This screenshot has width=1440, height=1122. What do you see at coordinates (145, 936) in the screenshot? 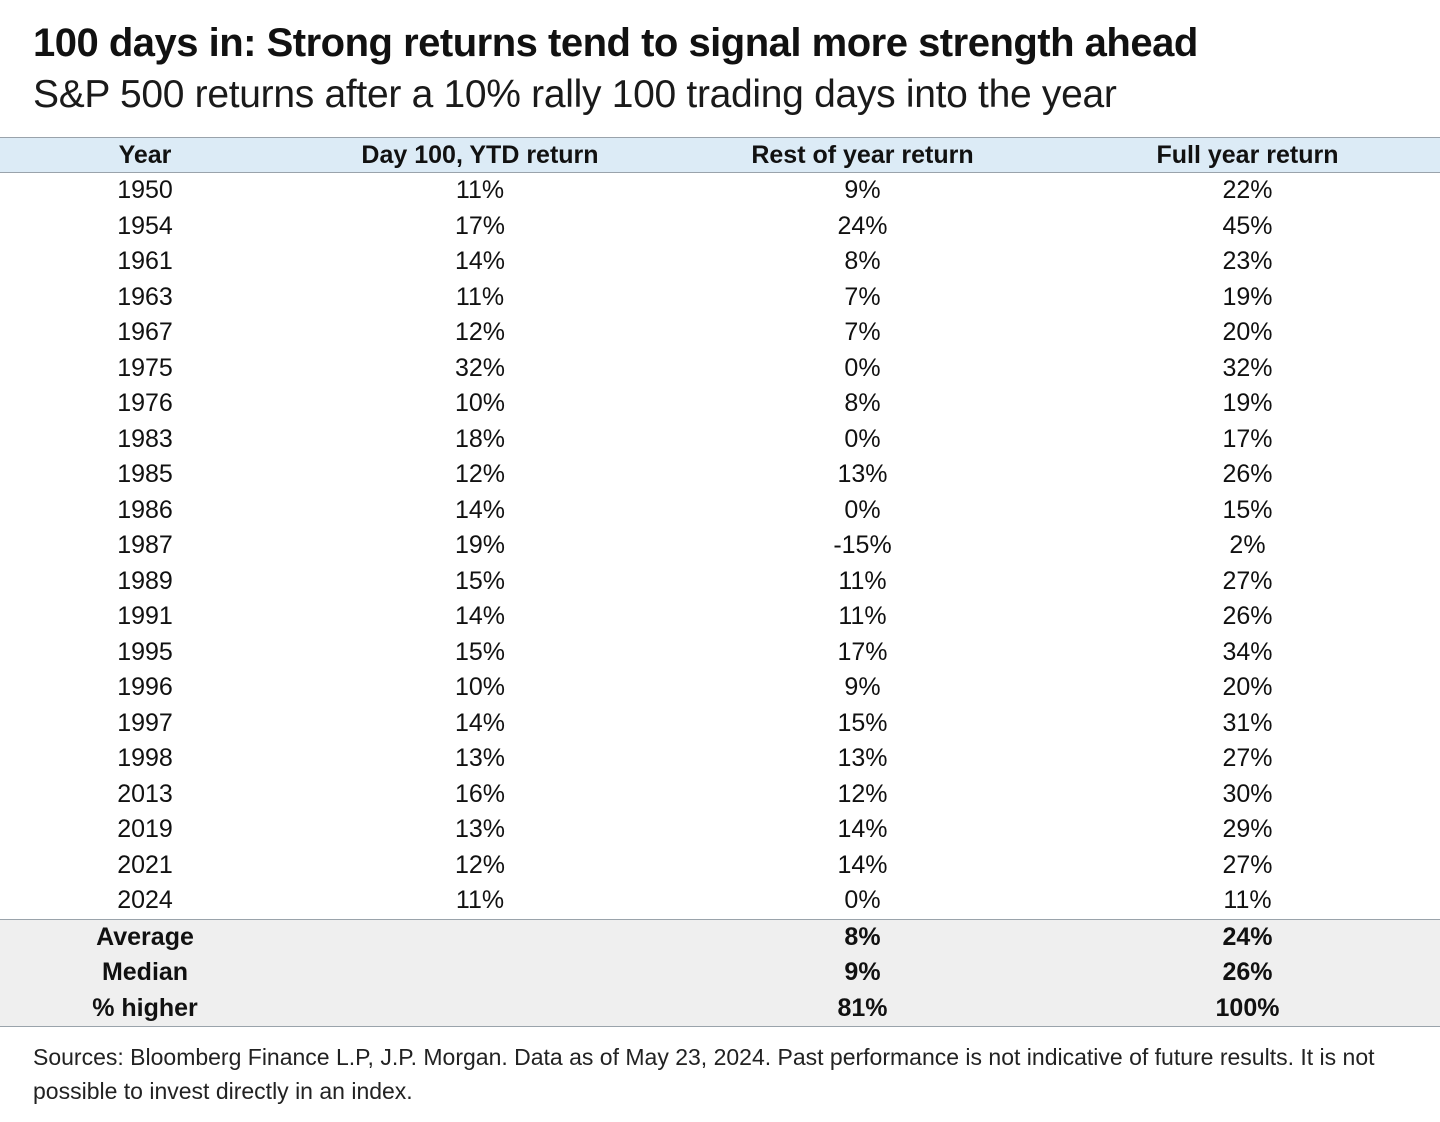
I see `cell-year: Average` at bounding box center [145, 936].